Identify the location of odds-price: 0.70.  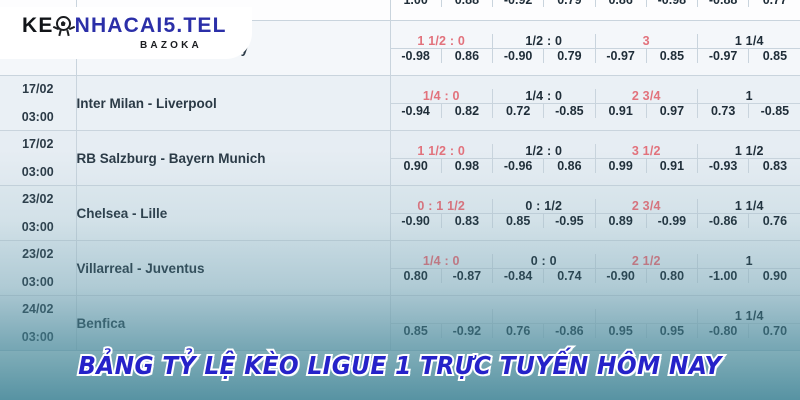
(775, 330).